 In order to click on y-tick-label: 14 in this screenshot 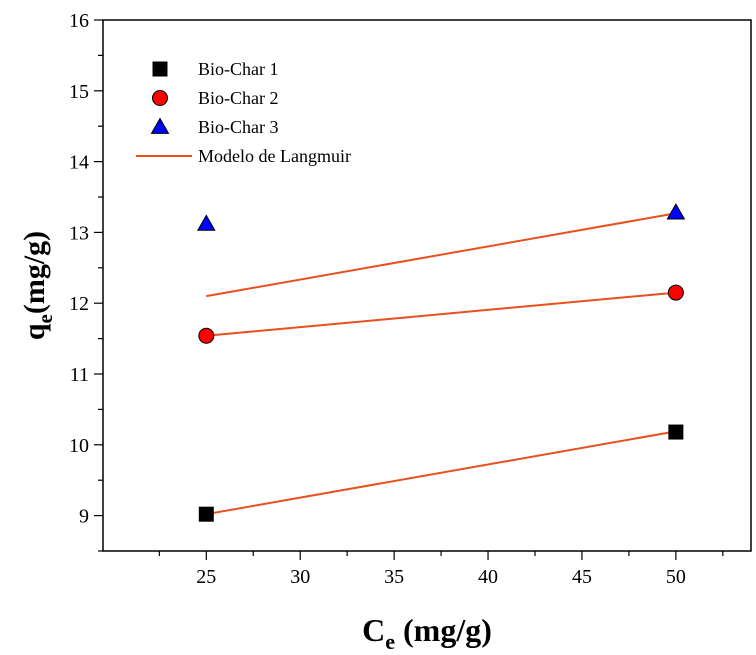, I will do `click(79, 163)`.